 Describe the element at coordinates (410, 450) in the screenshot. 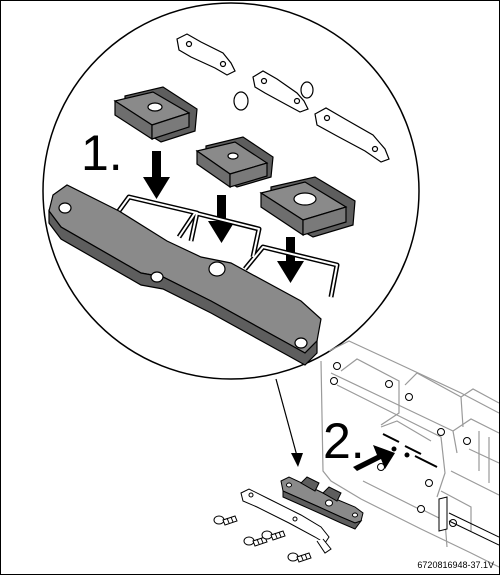

I see `housing-pins` at that location.